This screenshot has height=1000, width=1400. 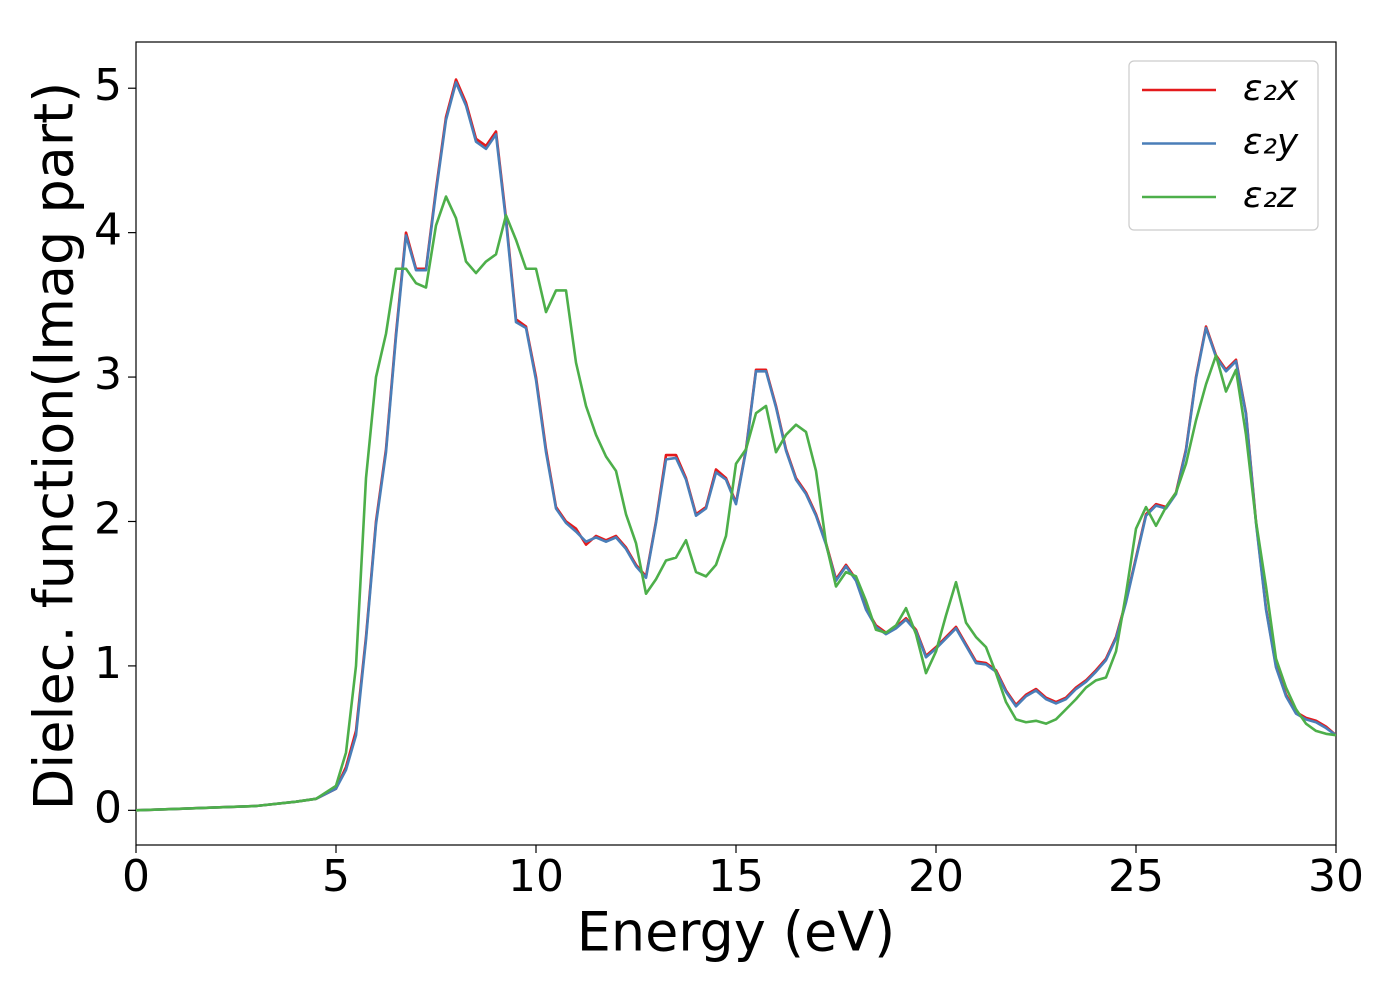 I want to click on legend-label: ε₂z, so click(x=1270, y=195).